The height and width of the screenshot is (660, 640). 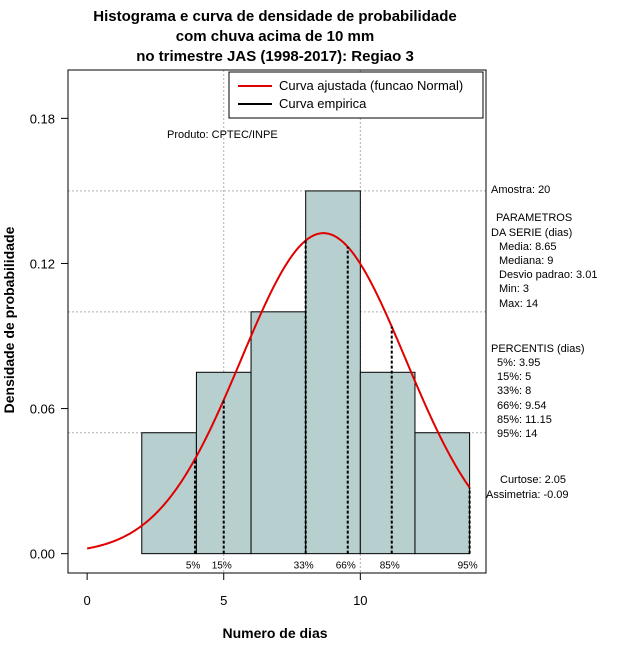 I want to click on stats-kurtosis: Curtose: 2.05, so click(x=533, y=480).